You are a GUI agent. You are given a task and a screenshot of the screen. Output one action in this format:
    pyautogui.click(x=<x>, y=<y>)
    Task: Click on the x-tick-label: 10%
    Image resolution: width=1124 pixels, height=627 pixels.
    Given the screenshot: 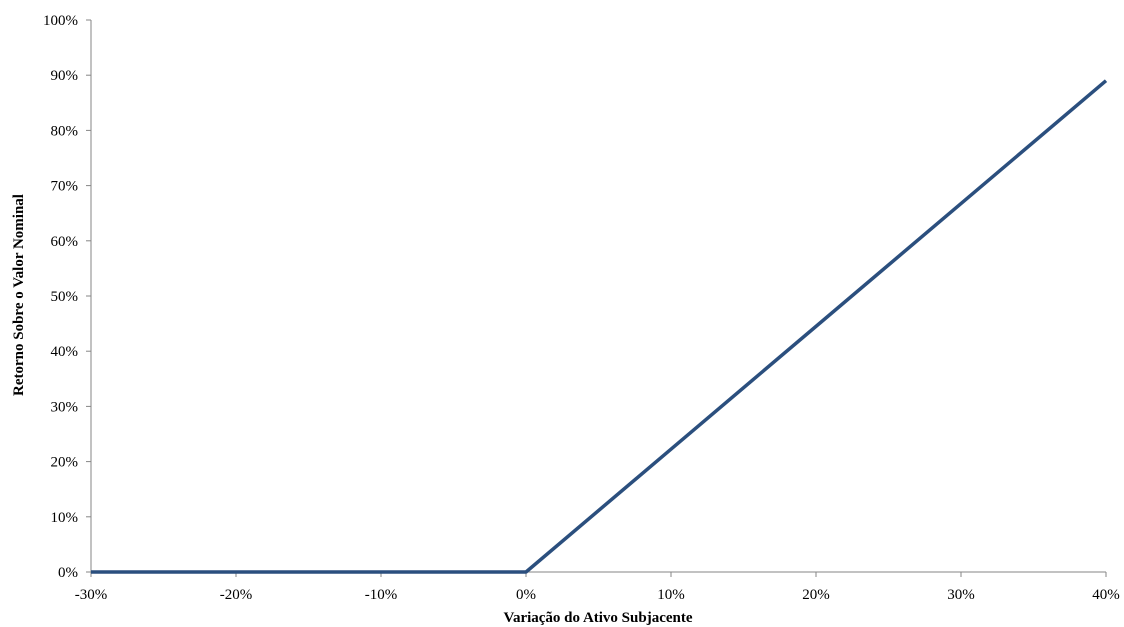 What is the action you would take?
    pyautogui.click(x=671, y=595)
    